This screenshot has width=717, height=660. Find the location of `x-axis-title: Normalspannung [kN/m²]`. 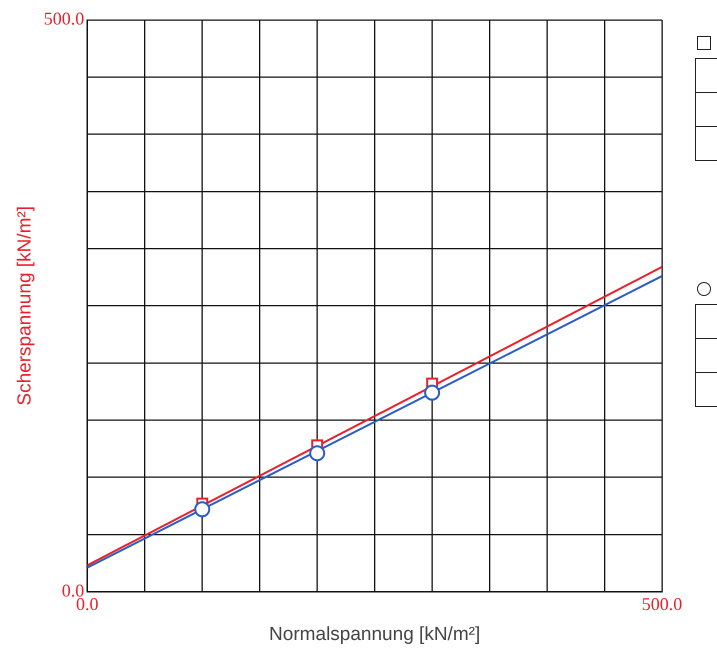

x-axis-title: Normalspannung [kN/m²] is located at coordinates (374, 634).